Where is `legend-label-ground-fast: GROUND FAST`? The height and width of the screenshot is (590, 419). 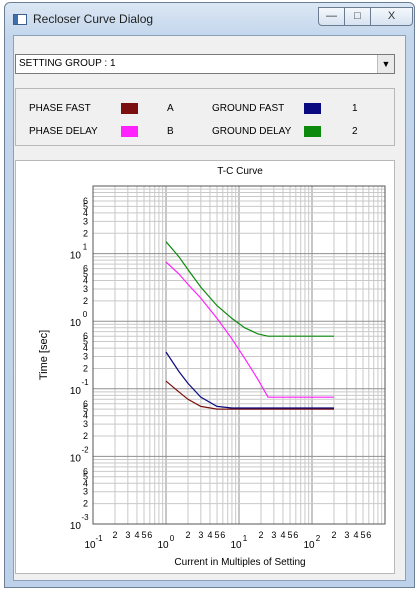 legend-label-ground-fast: GROUND FAST is located at coordinates (248, 108).